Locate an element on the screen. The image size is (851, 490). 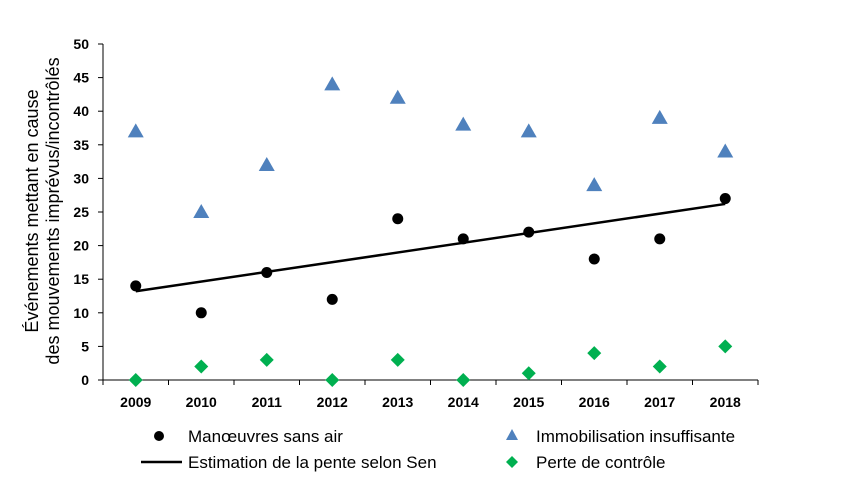
y-tick-label: 20 is located at coordinates (81, 246).